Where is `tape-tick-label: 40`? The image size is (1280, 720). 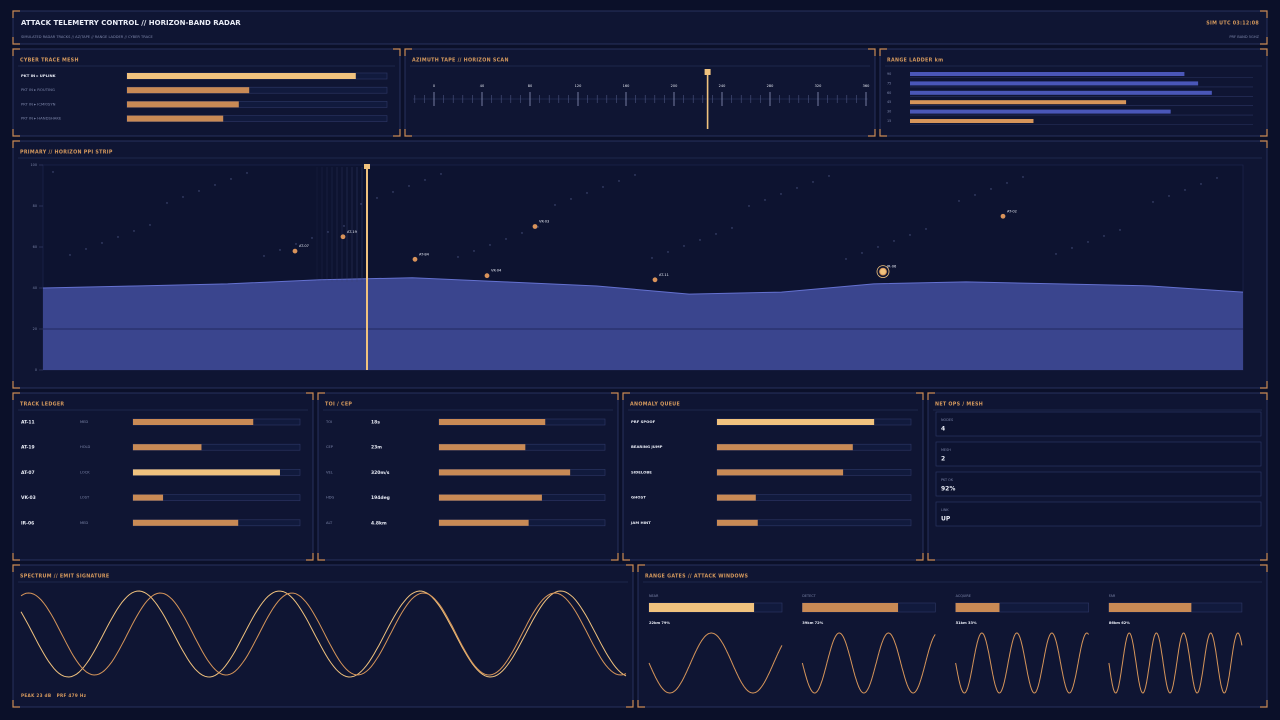 tape-tick-label: 40 is located at coordinates (482, 86).